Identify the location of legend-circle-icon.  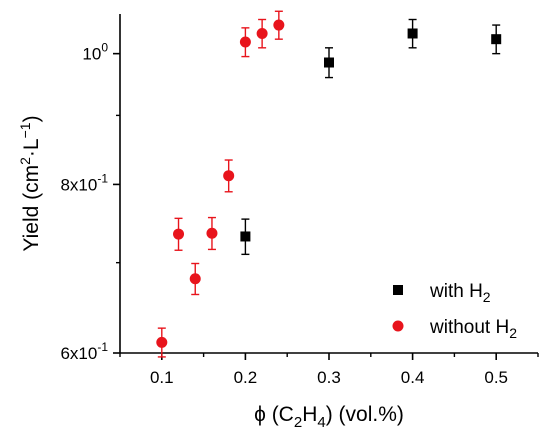
(398, 326).